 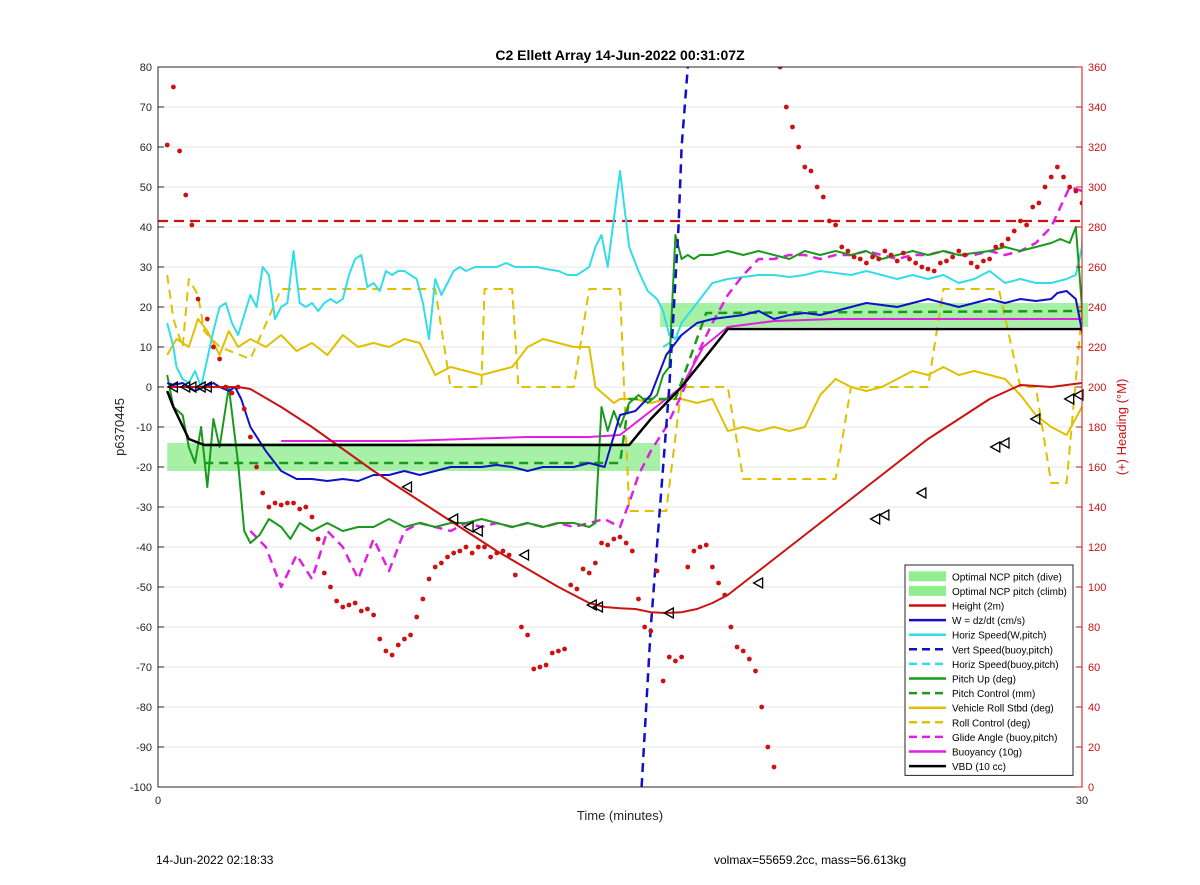 I want to click on x-tick-label: 30, so click(x=1082, y=801).